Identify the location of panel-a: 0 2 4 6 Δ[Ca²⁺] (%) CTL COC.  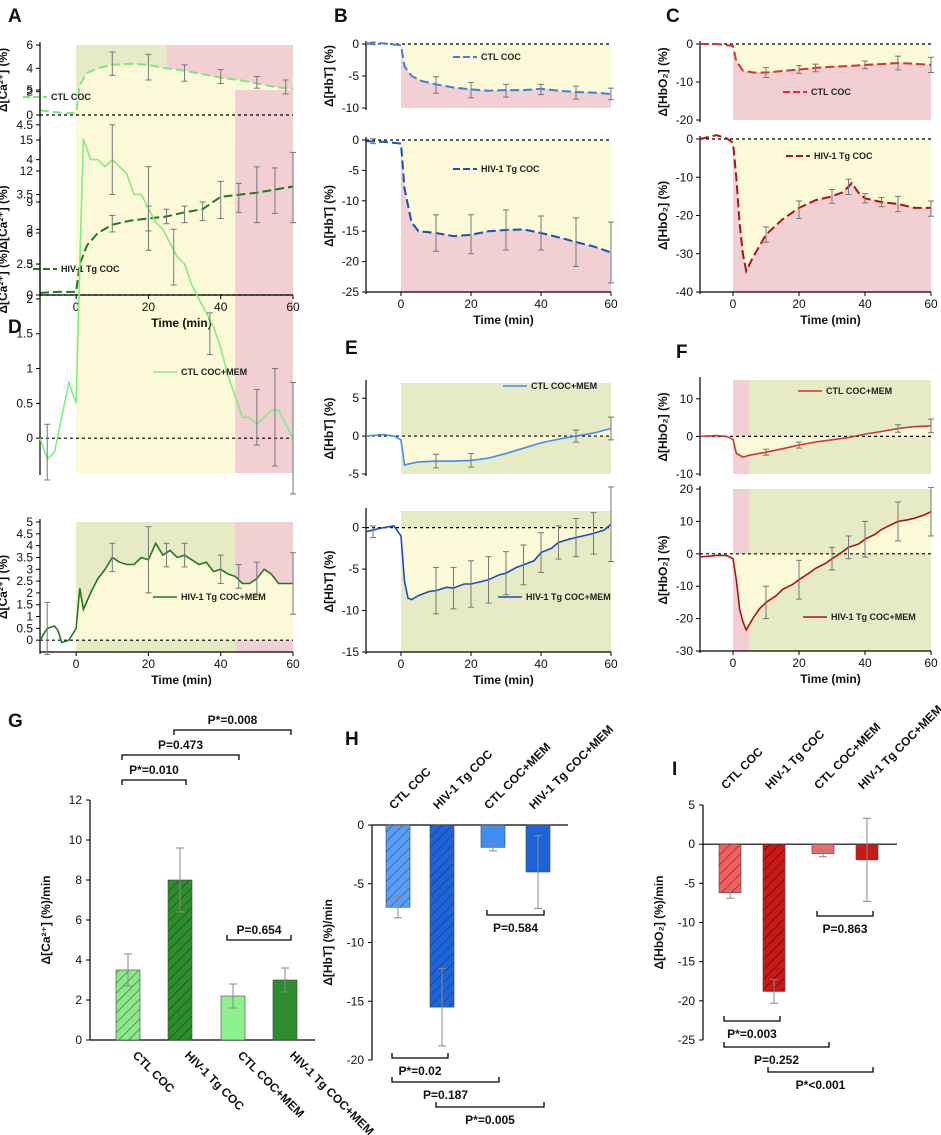
(147, 80).